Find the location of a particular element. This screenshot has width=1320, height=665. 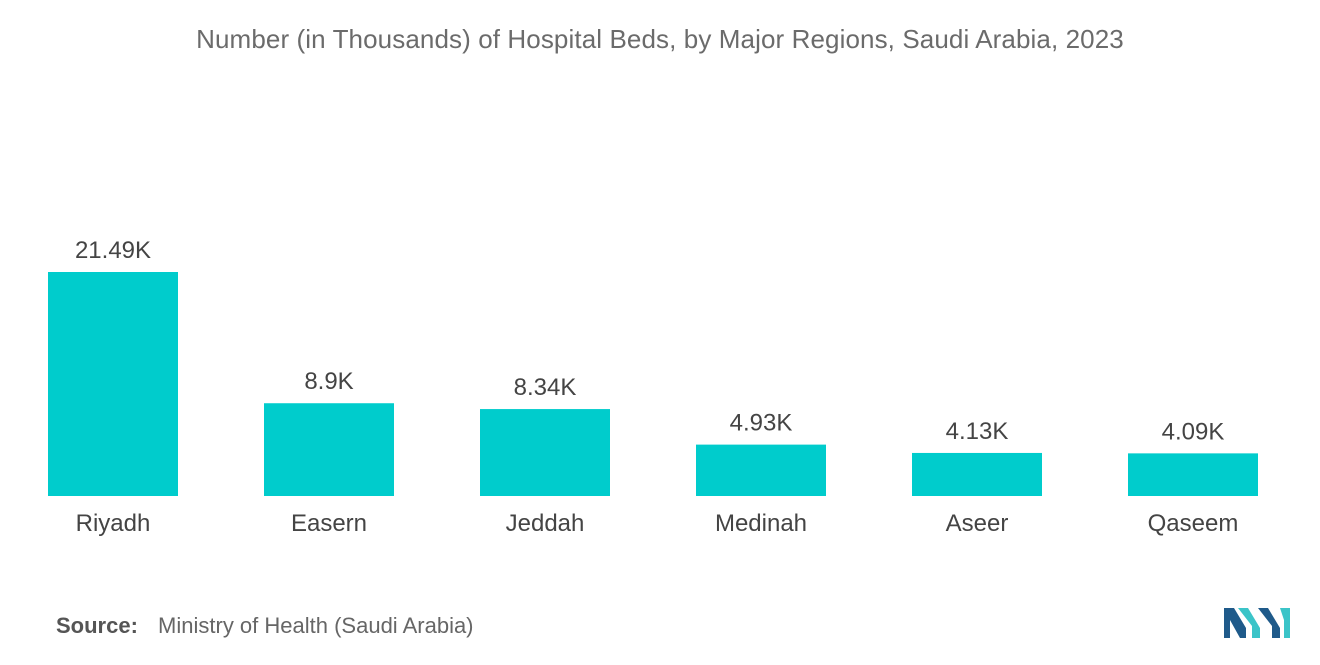

category-label-riyadh: Riyadh is located at coordinates (113, 523).